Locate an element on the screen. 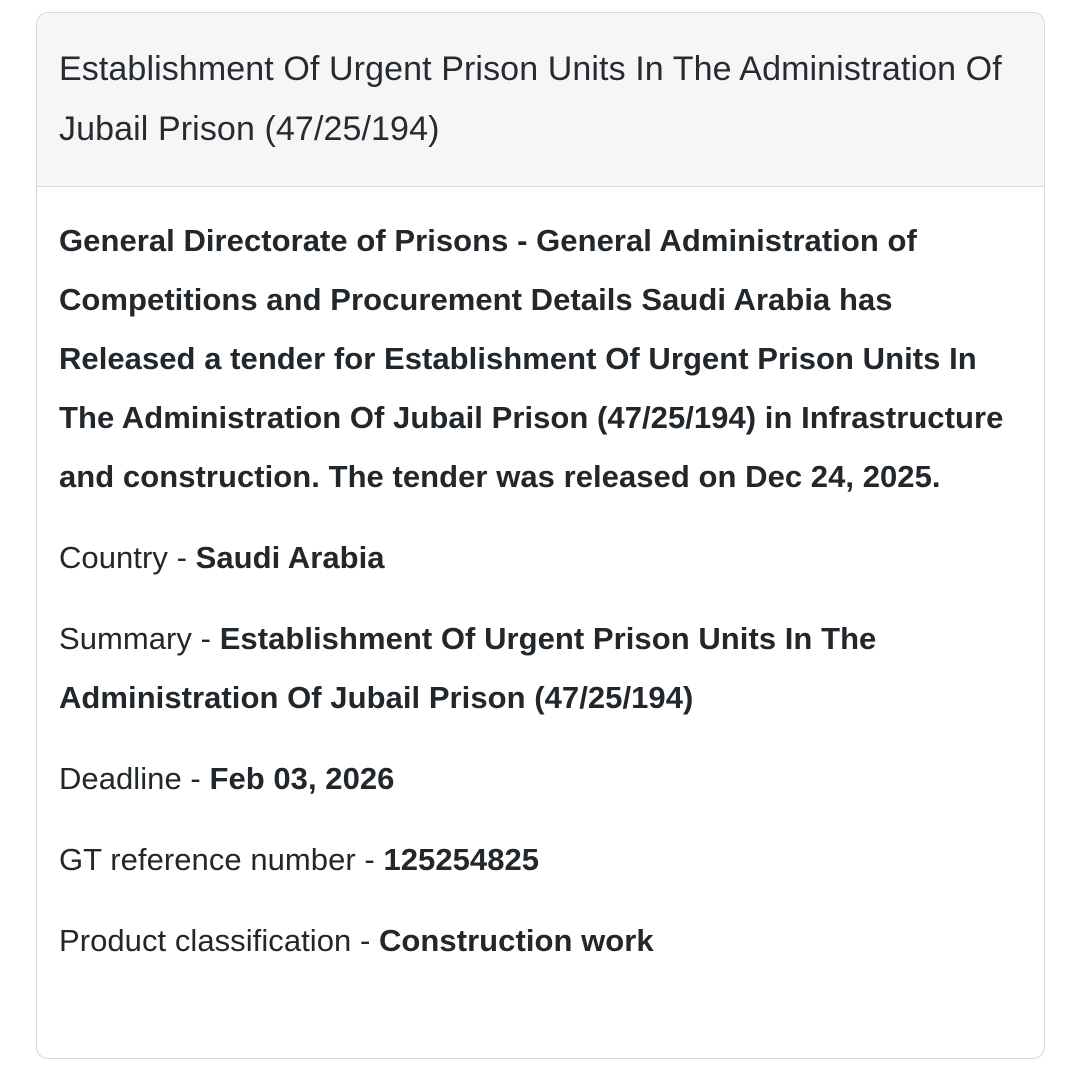  field-value-country: Saudi Arabia is located at coordinates (290, 557).